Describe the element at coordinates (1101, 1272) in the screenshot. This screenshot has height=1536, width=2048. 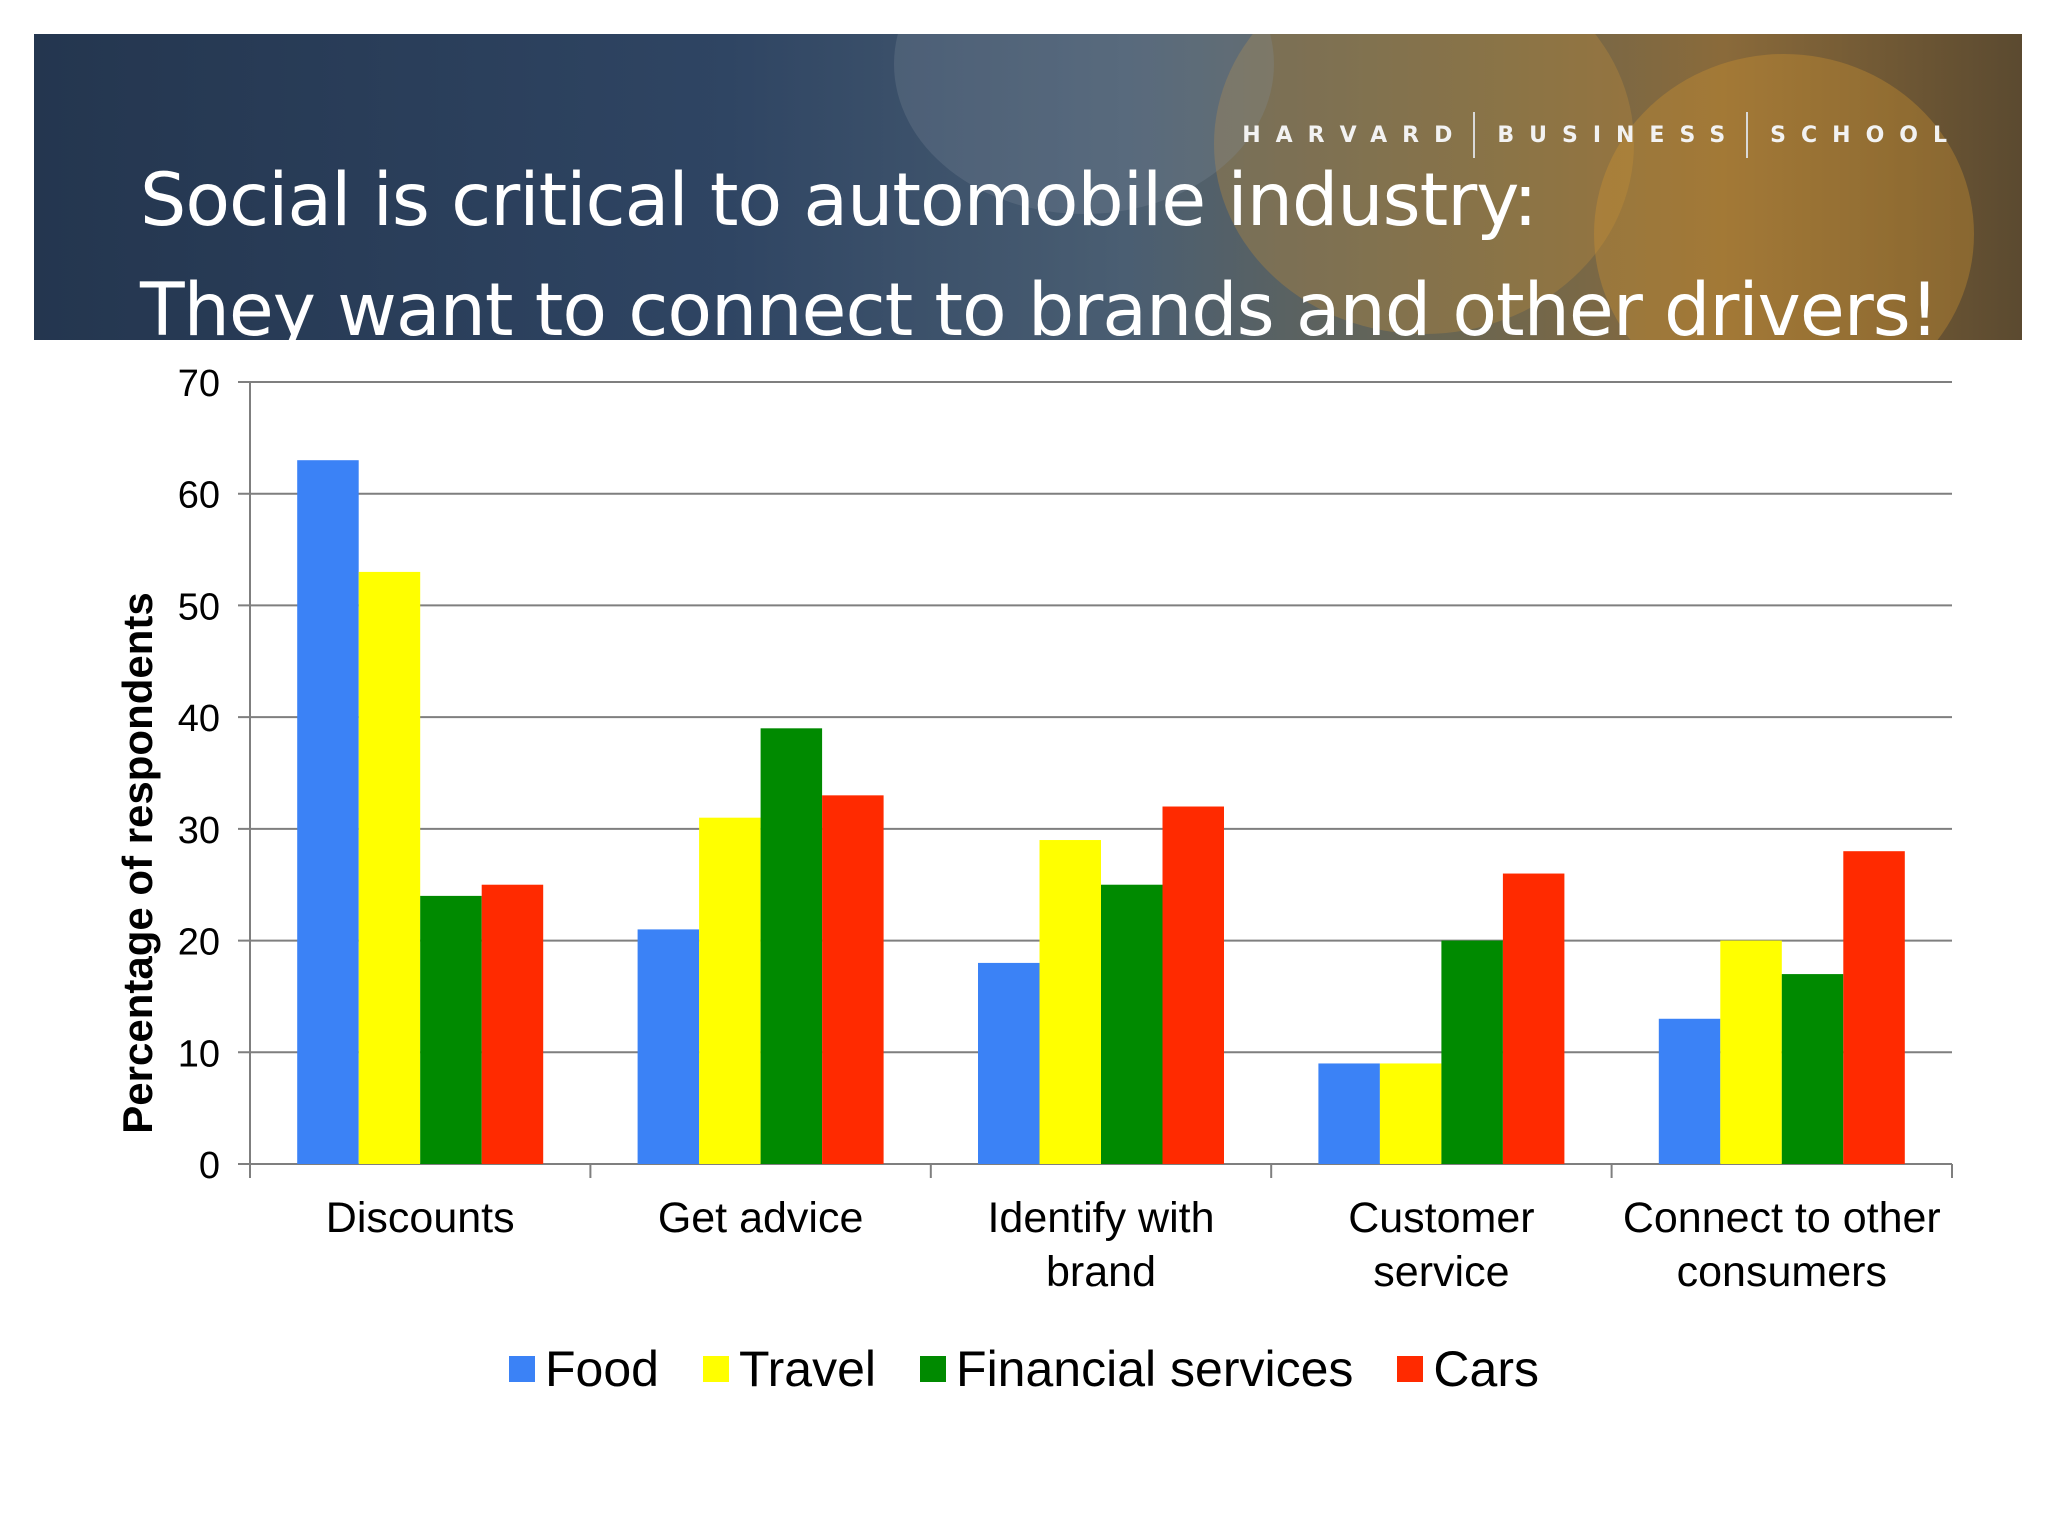
I see `x-tick-label: brand` at that location.